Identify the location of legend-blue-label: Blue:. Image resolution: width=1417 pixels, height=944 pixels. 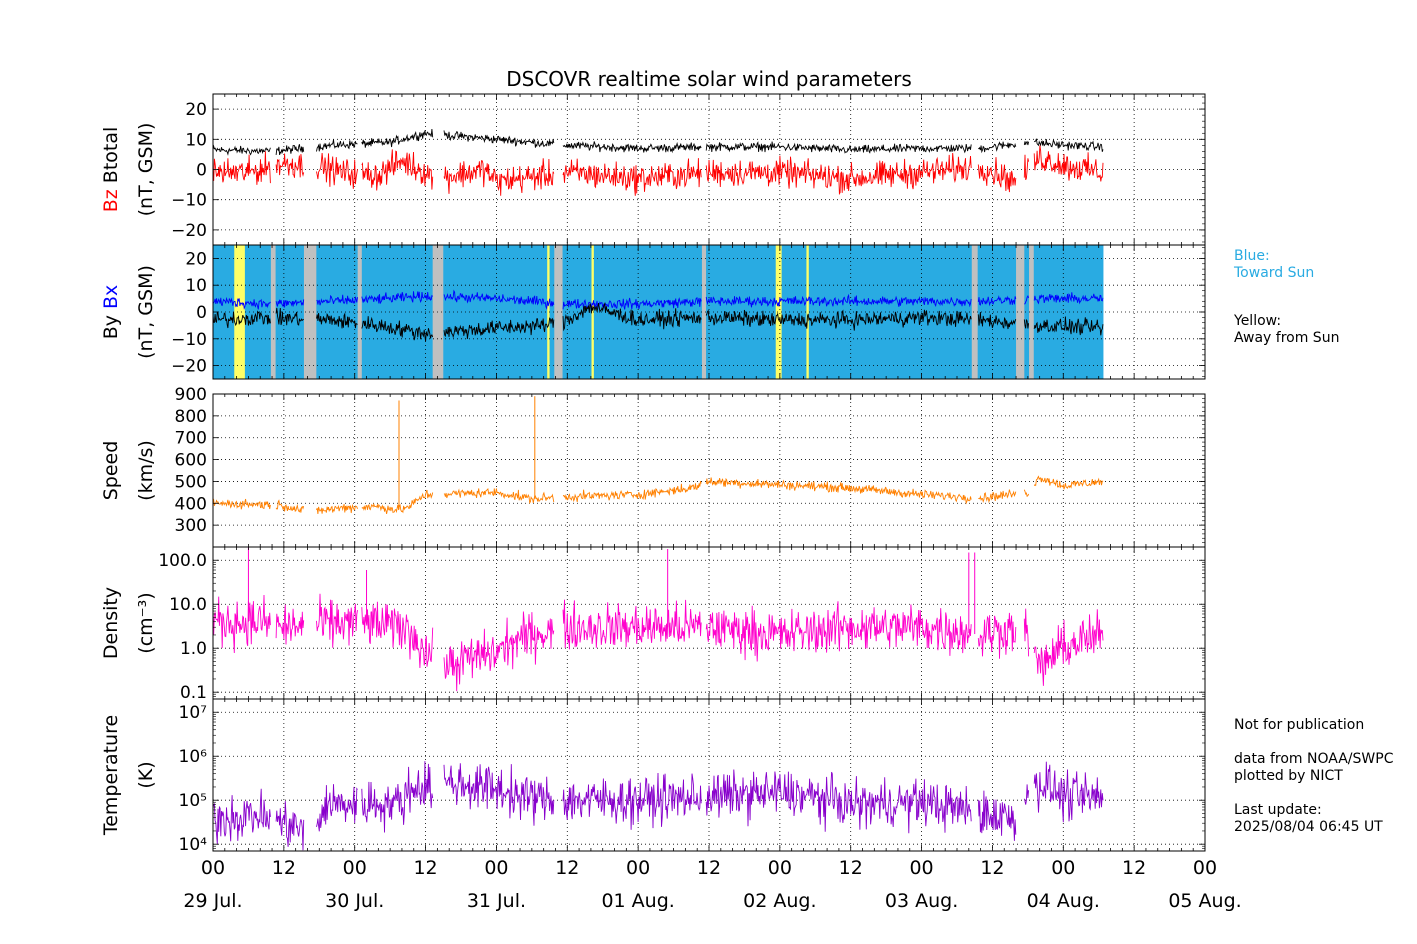
(1252, 256).